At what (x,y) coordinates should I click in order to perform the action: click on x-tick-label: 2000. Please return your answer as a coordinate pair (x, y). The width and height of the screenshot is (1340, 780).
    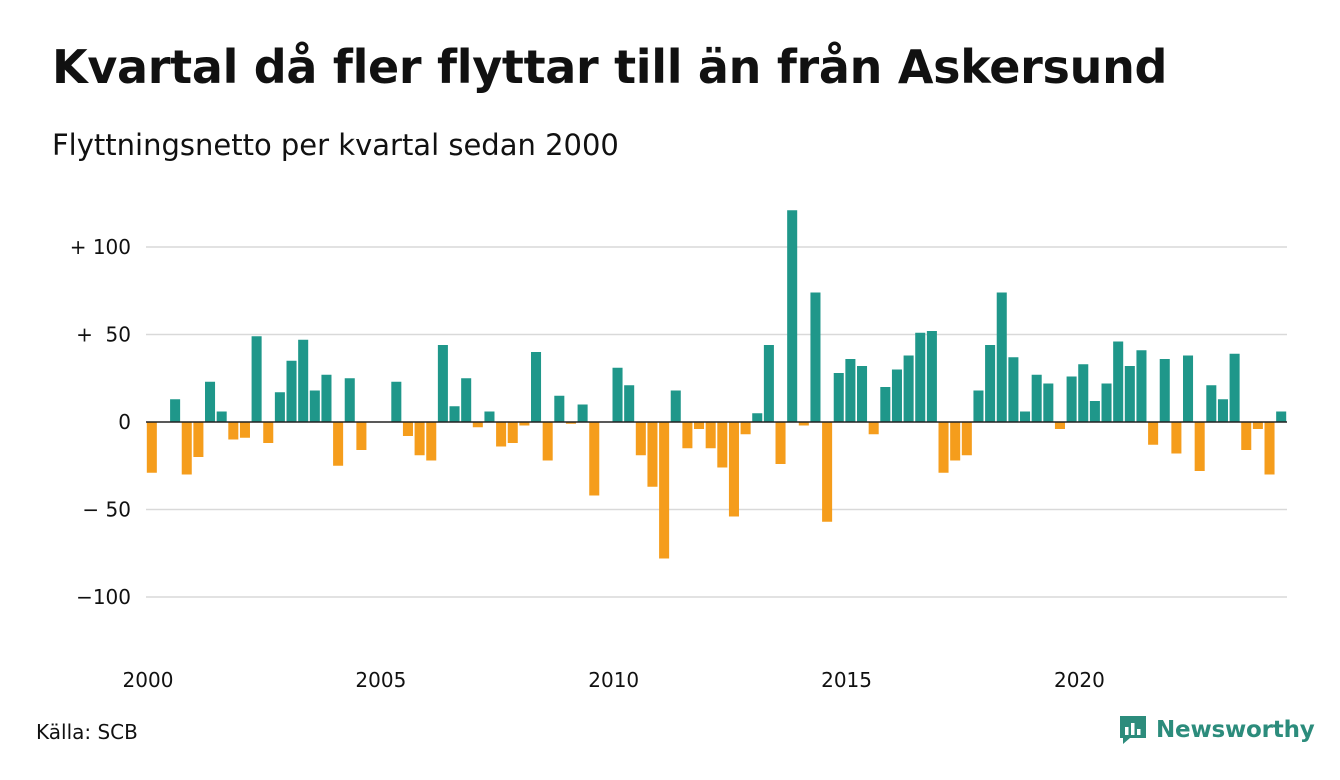
    Looking at the image, I should click on (148, 680).